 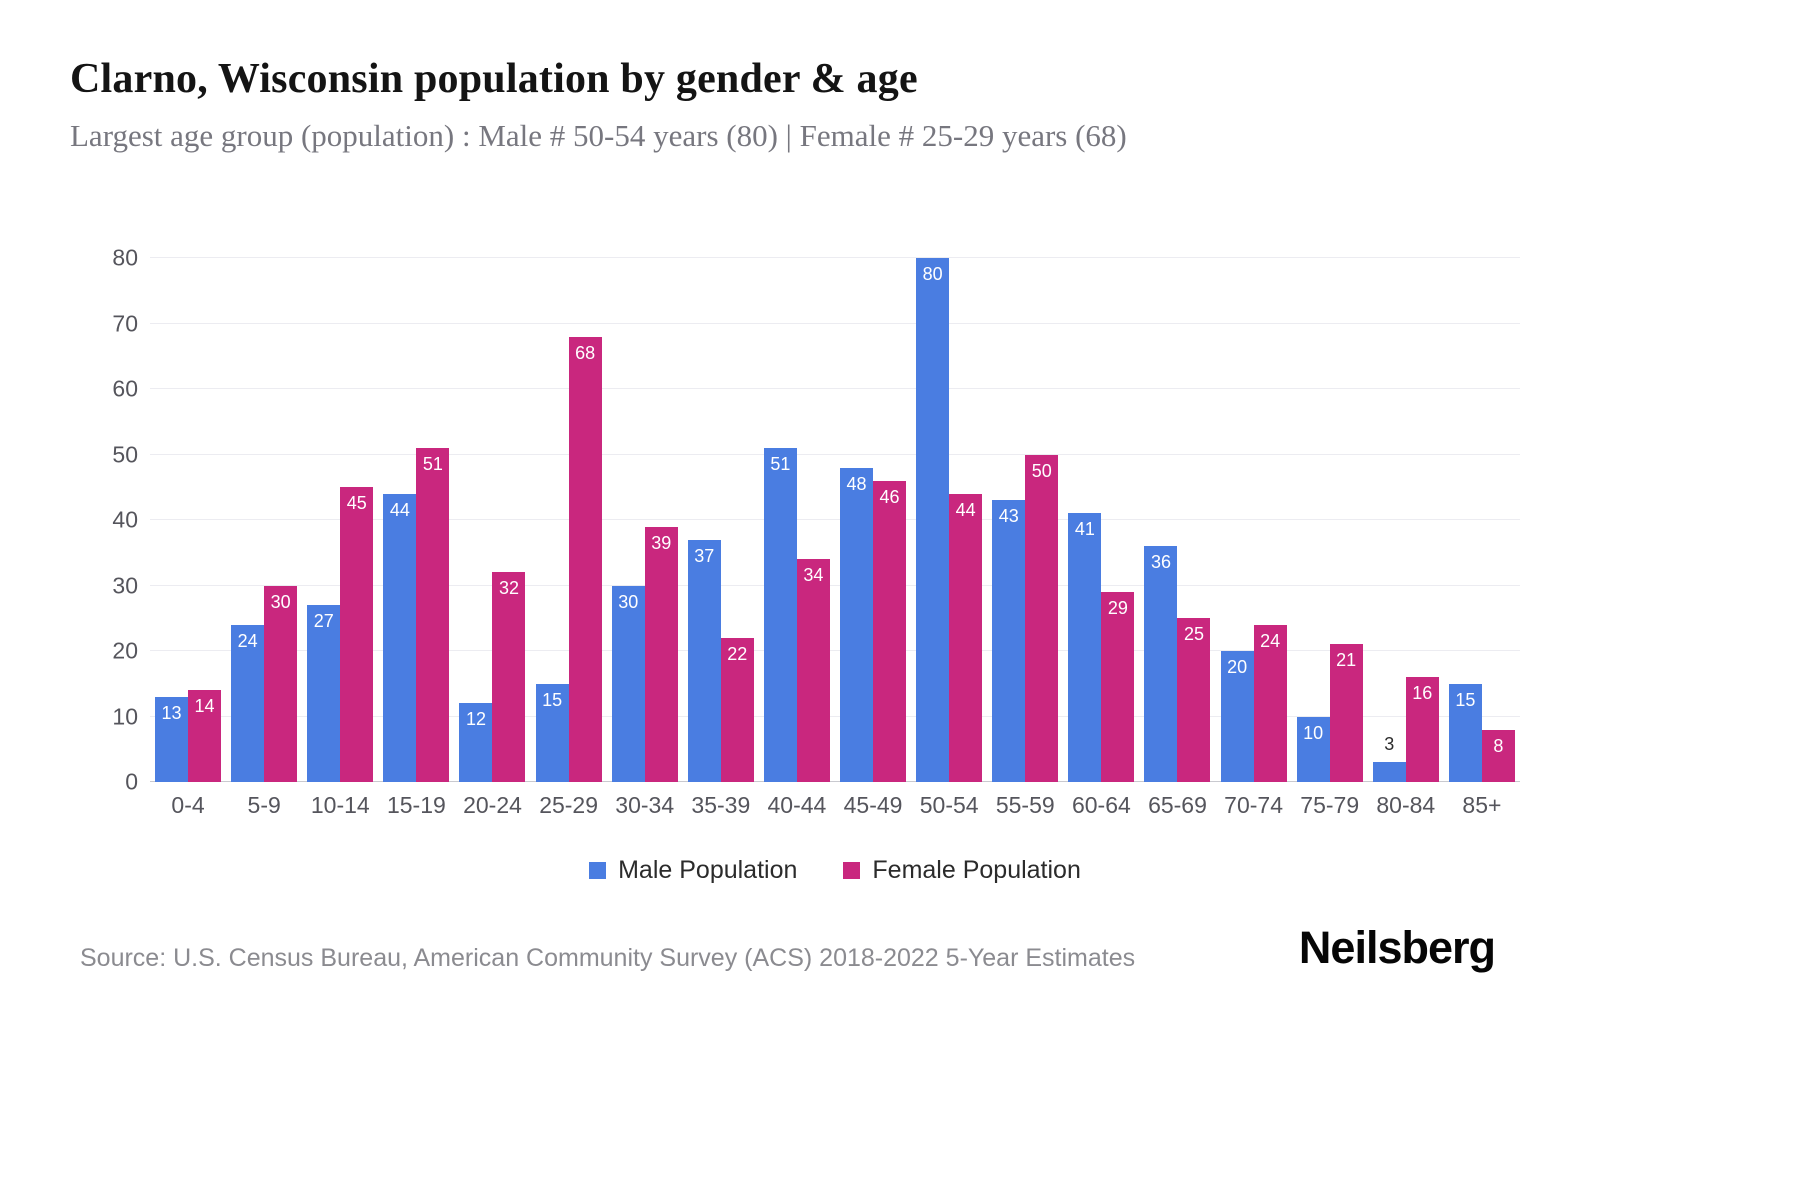 I want to click on y-tick-label: 0, so click(x=131, y=781).